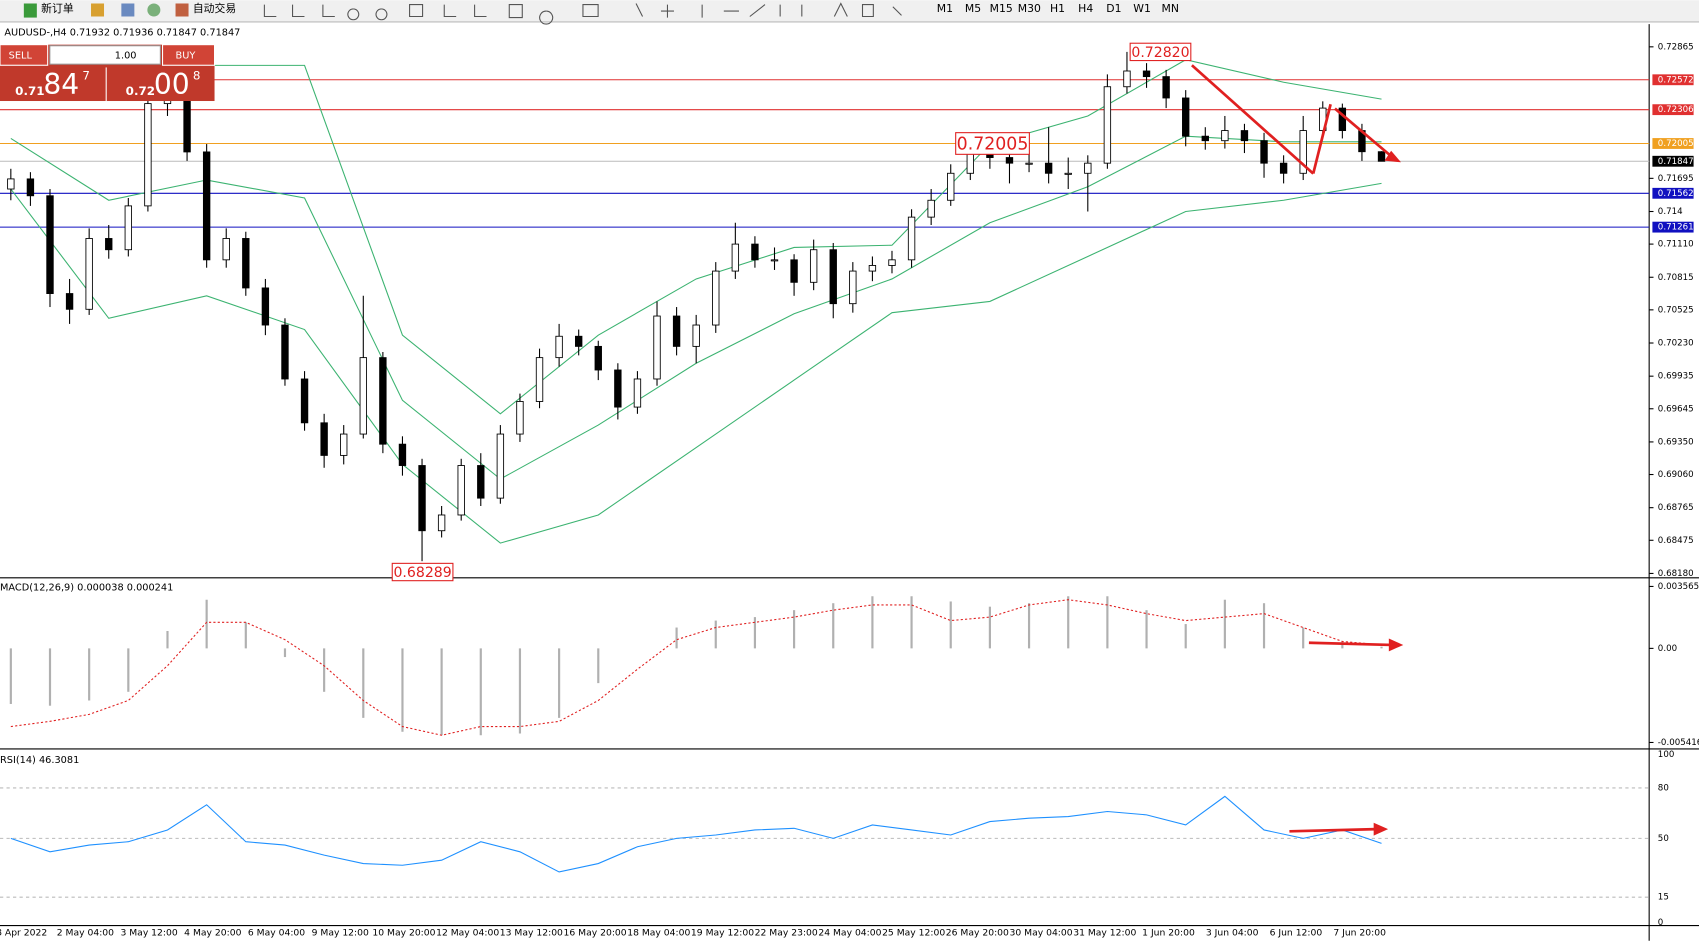 The width and height of the screenshot is (1699, 941). What do you see at coordinates (1296, 933) in the screenshot?
I see `x-tick-label: 6 Jun 12:00` at bounding box center [1296, 933].